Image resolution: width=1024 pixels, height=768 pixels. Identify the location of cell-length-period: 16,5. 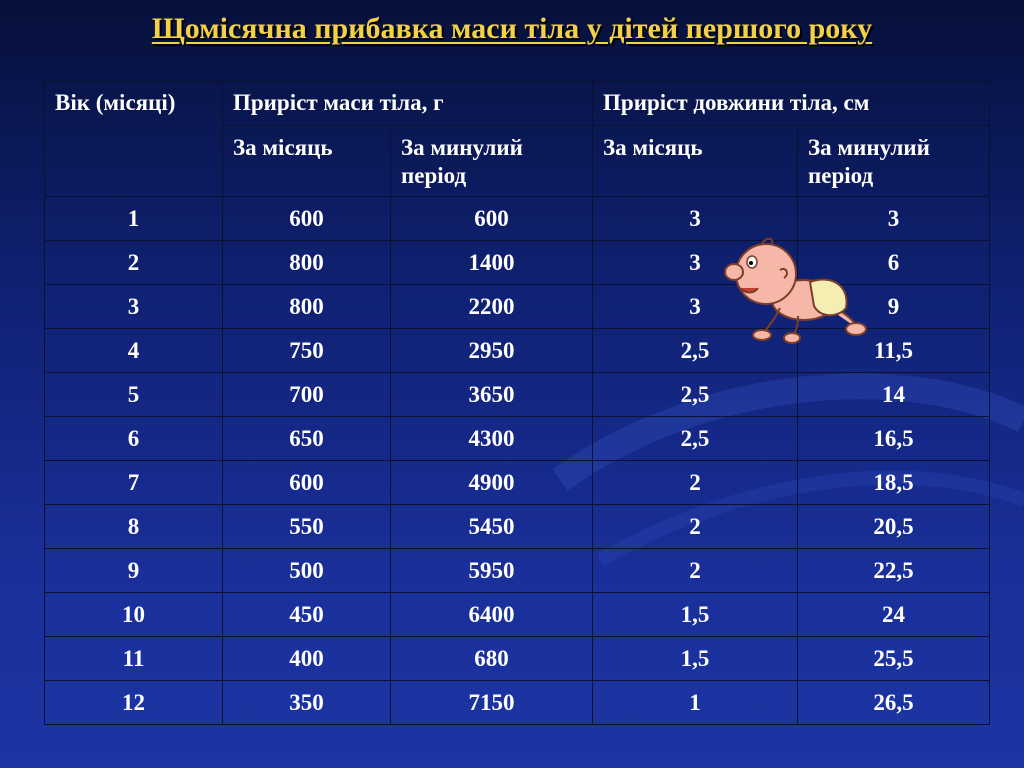
(894, 438).